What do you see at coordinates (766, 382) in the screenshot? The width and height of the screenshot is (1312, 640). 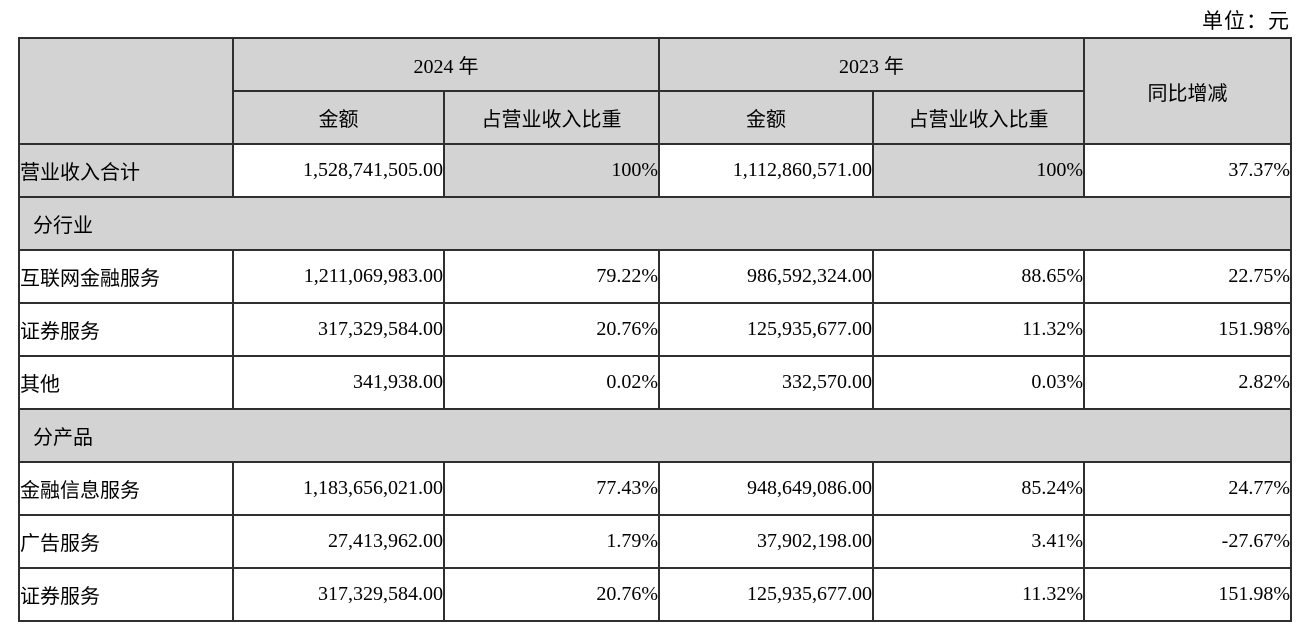 I see `amount-2023-cell: 332,570.00` at bounding box center [766, 382].